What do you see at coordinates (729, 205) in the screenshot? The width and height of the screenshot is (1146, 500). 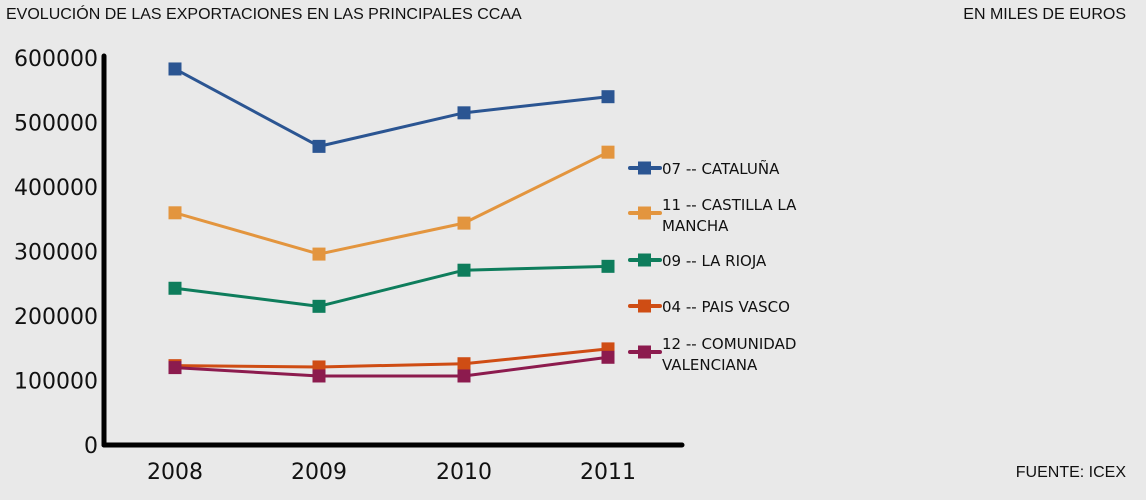 I see `legend-label: 11 -- CASTILLA LA` at bounding box center [729, 205].